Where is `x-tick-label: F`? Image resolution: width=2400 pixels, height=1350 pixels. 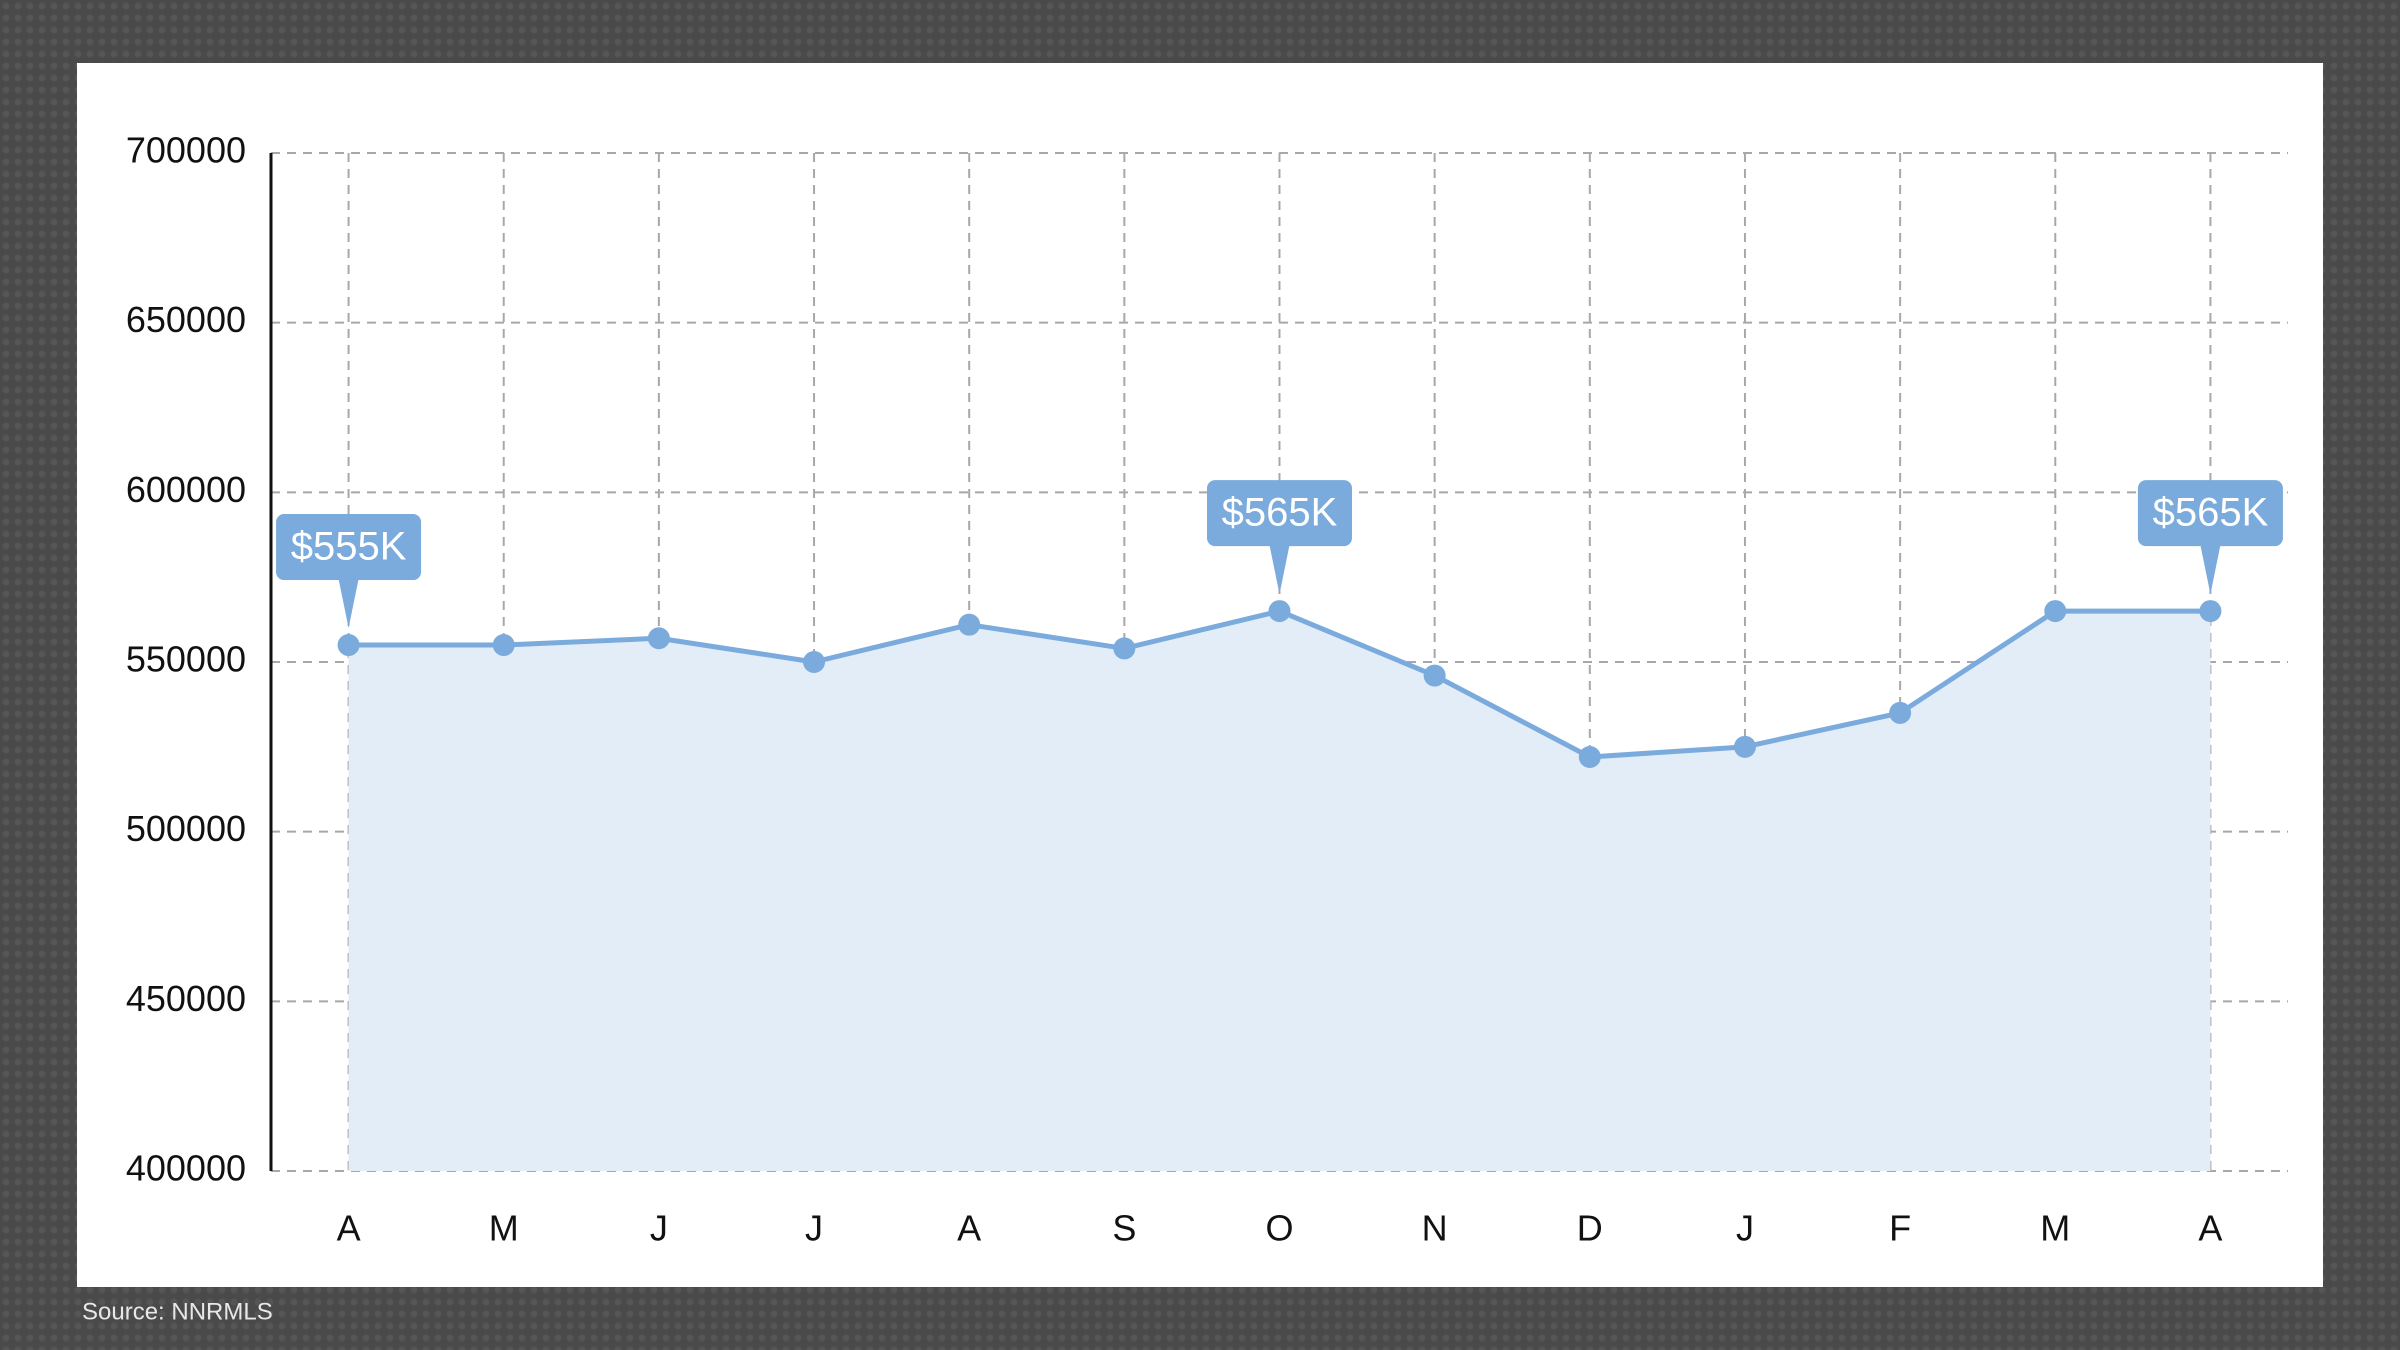
x-tick-label: F is located at coordinates (1900, 1228).